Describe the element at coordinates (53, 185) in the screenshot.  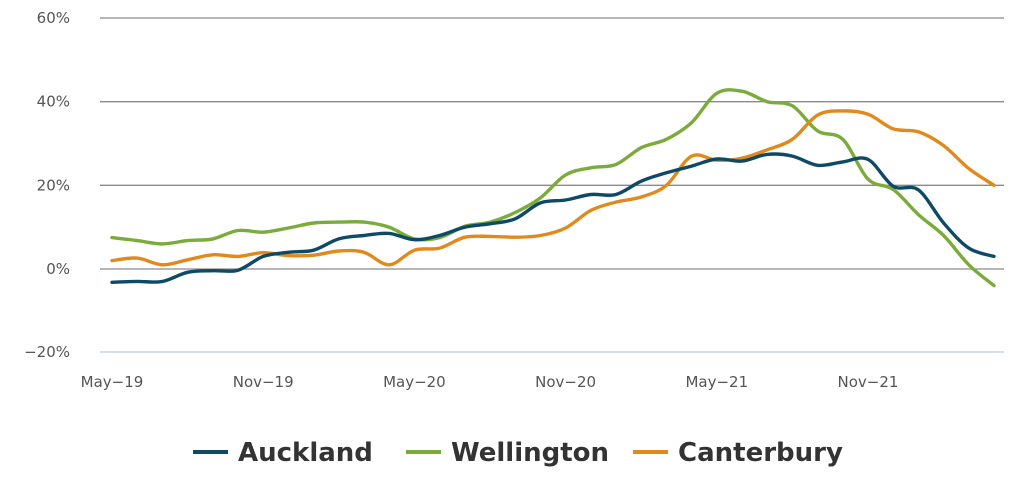
I see `y-tick-label: 20%` at that location.